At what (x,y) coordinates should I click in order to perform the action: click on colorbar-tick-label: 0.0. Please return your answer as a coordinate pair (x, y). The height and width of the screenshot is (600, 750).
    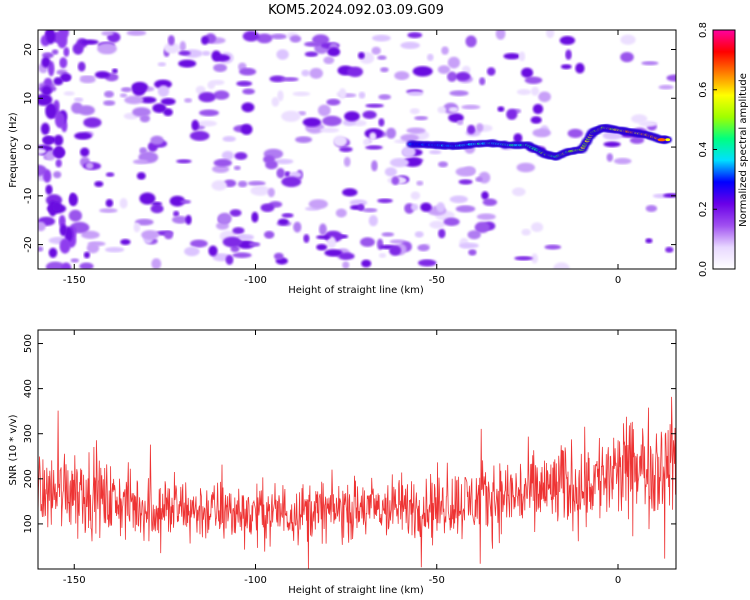
    Looking at the image, I should click on (703, 269).